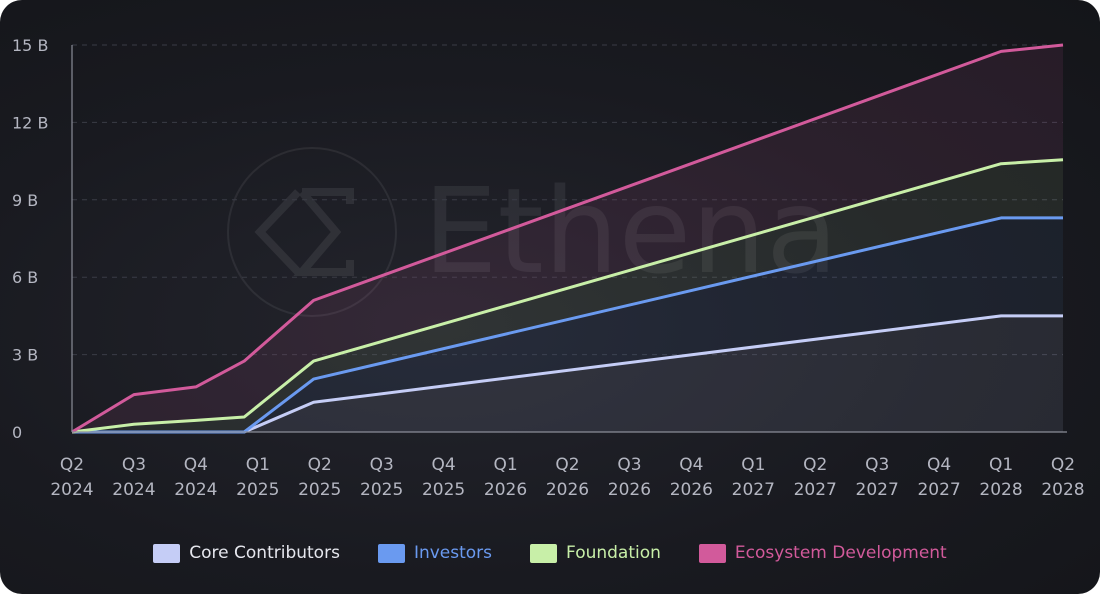  Describe the element at coordinates (1000, 490) in the screenshot. I see `x-tick-label-15-line-1: 2028` at that location.